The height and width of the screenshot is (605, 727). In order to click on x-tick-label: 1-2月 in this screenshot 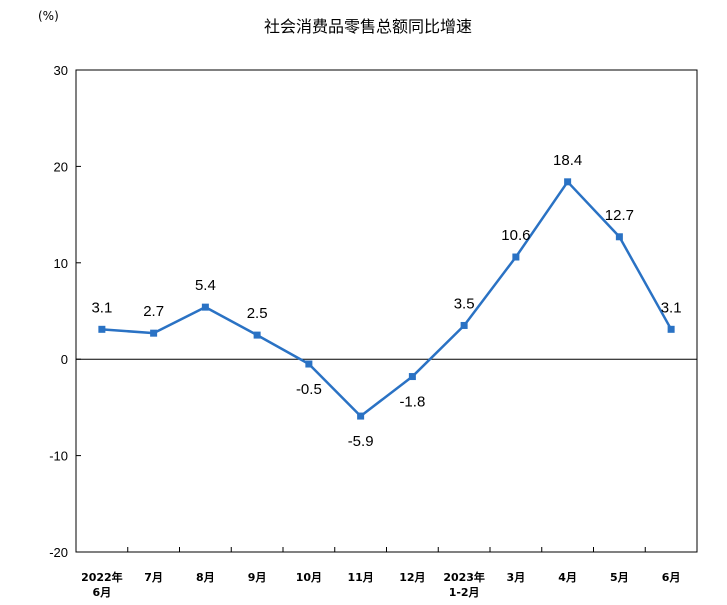, I will do `click(464, 592)`.